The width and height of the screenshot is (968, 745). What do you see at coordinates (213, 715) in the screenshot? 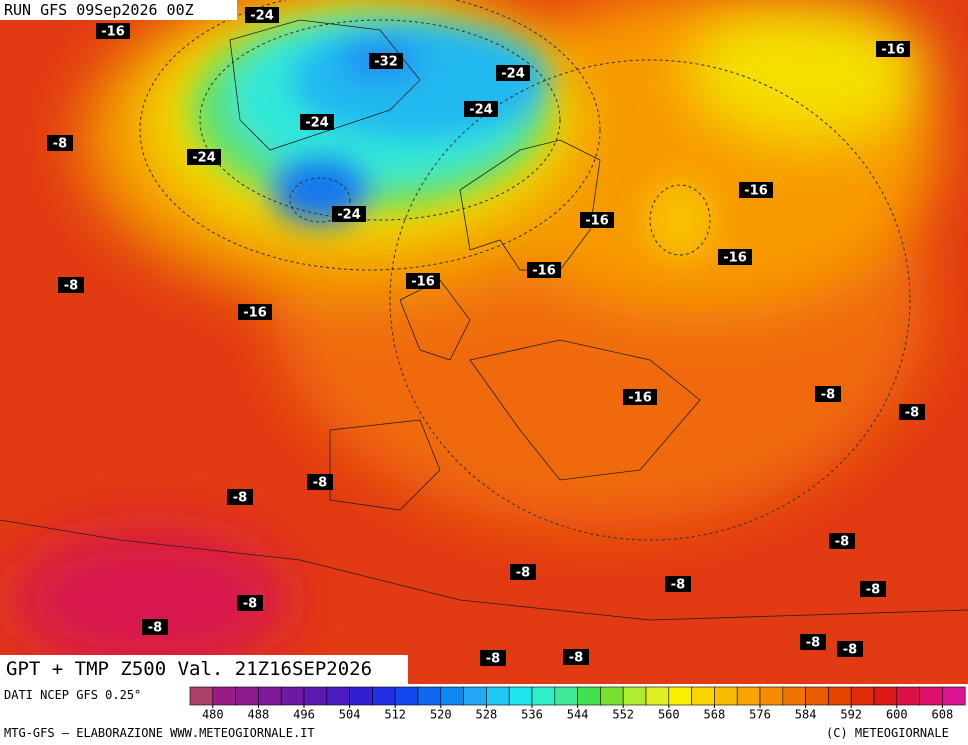
I see `colorbar-tick-label: 480` at bounding box center [213, 715].